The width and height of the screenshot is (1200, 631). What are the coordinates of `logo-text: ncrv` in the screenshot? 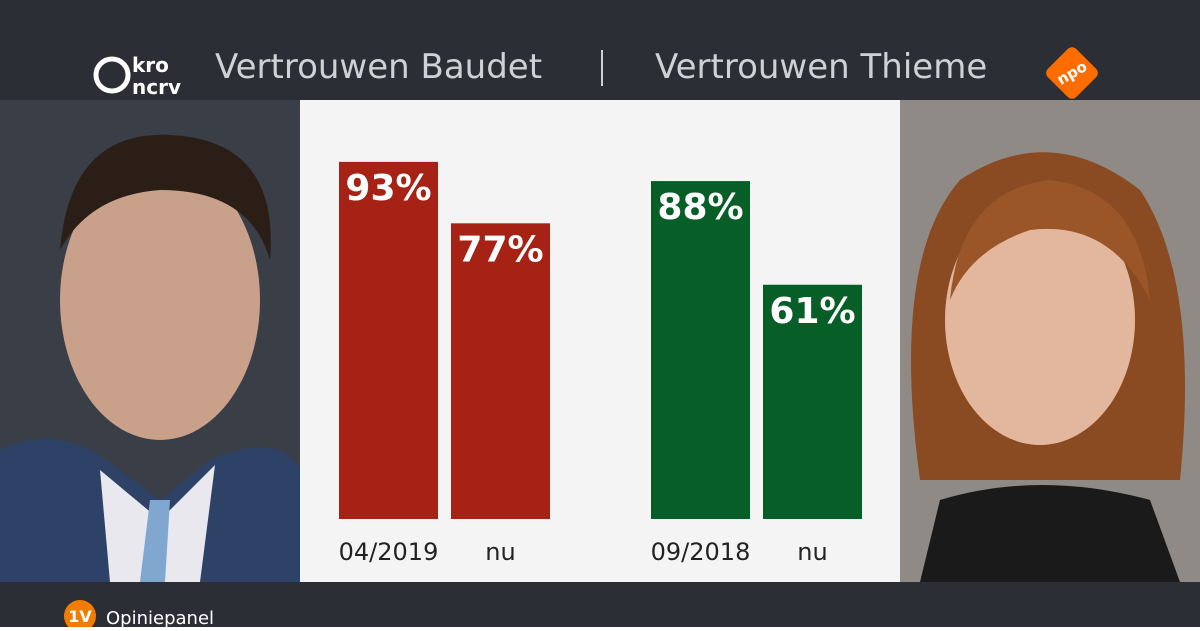 It's located at (156, 87).